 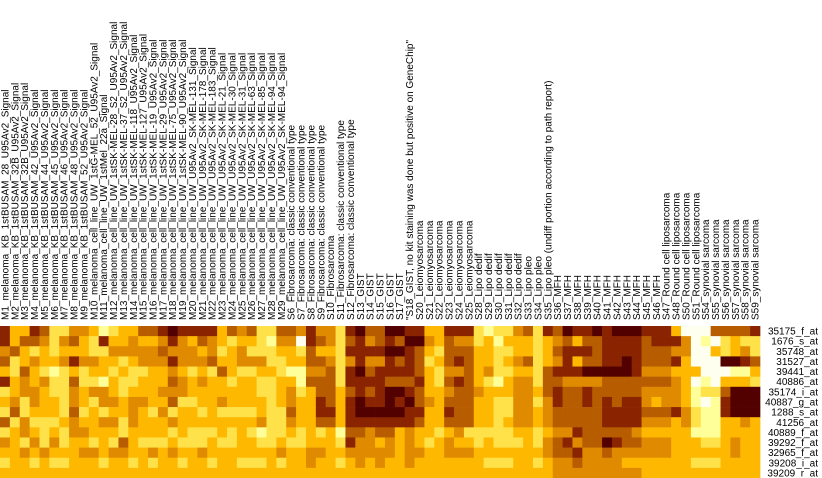 What do you see at coordinates (637, 297) in the screenshot?
I see `column-label: S44_MFH` at bounding box center [637, 297].